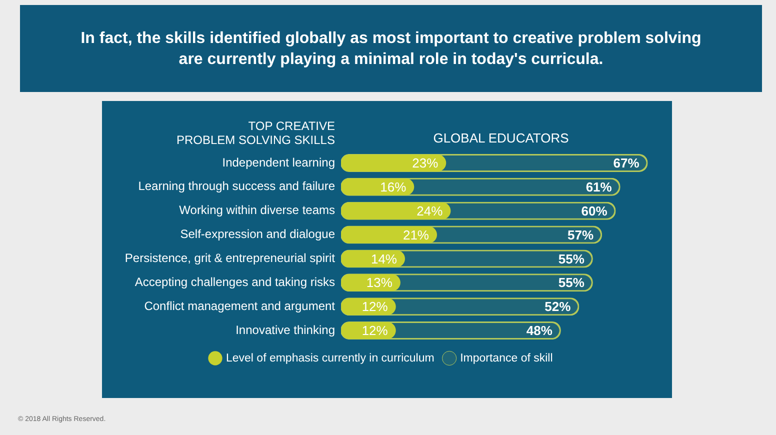 This screenshot has height=435, width=776. I want to click on data-label: 21%, so click(416, 234).